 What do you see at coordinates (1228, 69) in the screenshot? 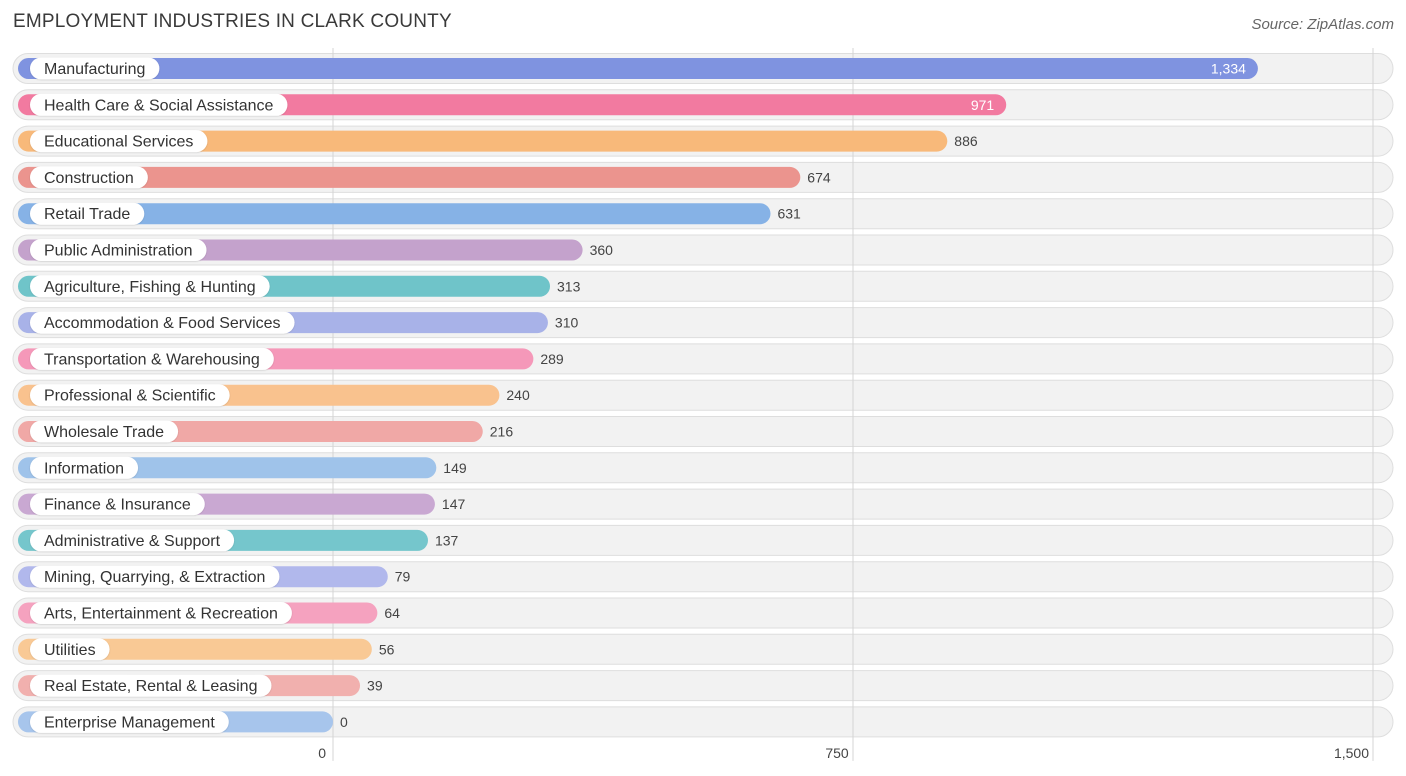
I see `bar-value-label: 1,334` at bounding box center [1228, 69].